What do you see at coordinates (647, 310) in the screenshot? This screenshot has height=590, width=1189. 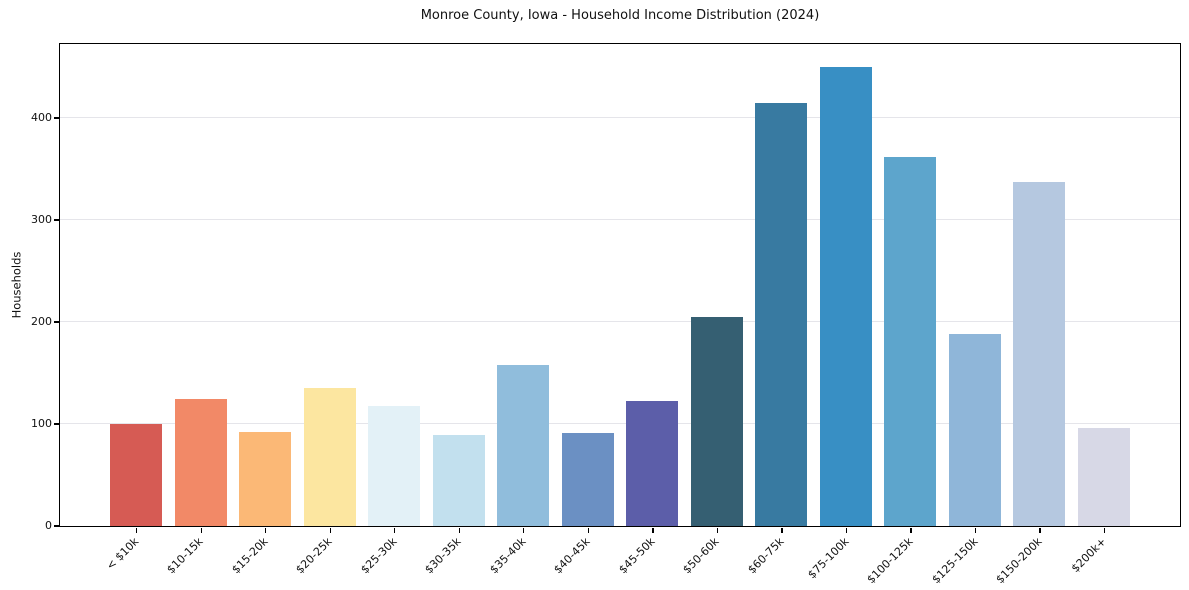 I see `bar-slot: $45-50k` at bounding box center [647, 310].